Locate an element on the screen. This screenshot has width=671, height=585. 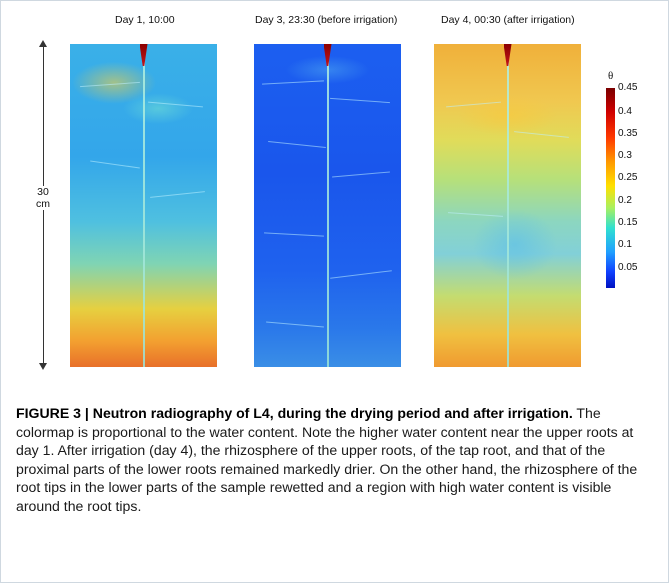
colorbar-tick: 0.3 is located at coordinates (625, 155).